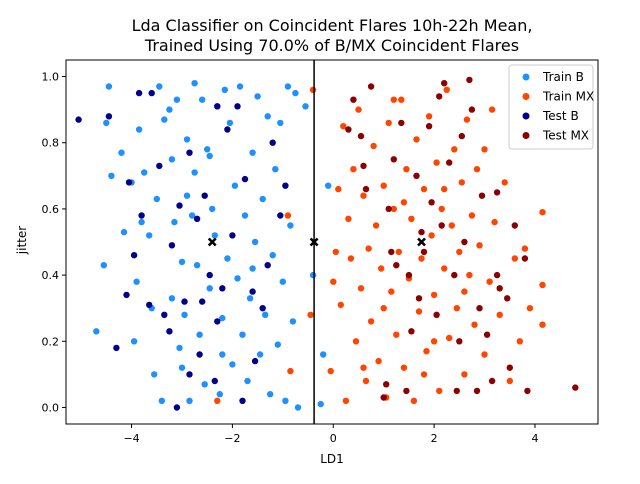 Image resolution: width=640 pixels, height=484 pixels. What do you see at coordinates (434, 438) in the screenshot?
I see `x-tick-label: 2` at bounding box center [434, 438].